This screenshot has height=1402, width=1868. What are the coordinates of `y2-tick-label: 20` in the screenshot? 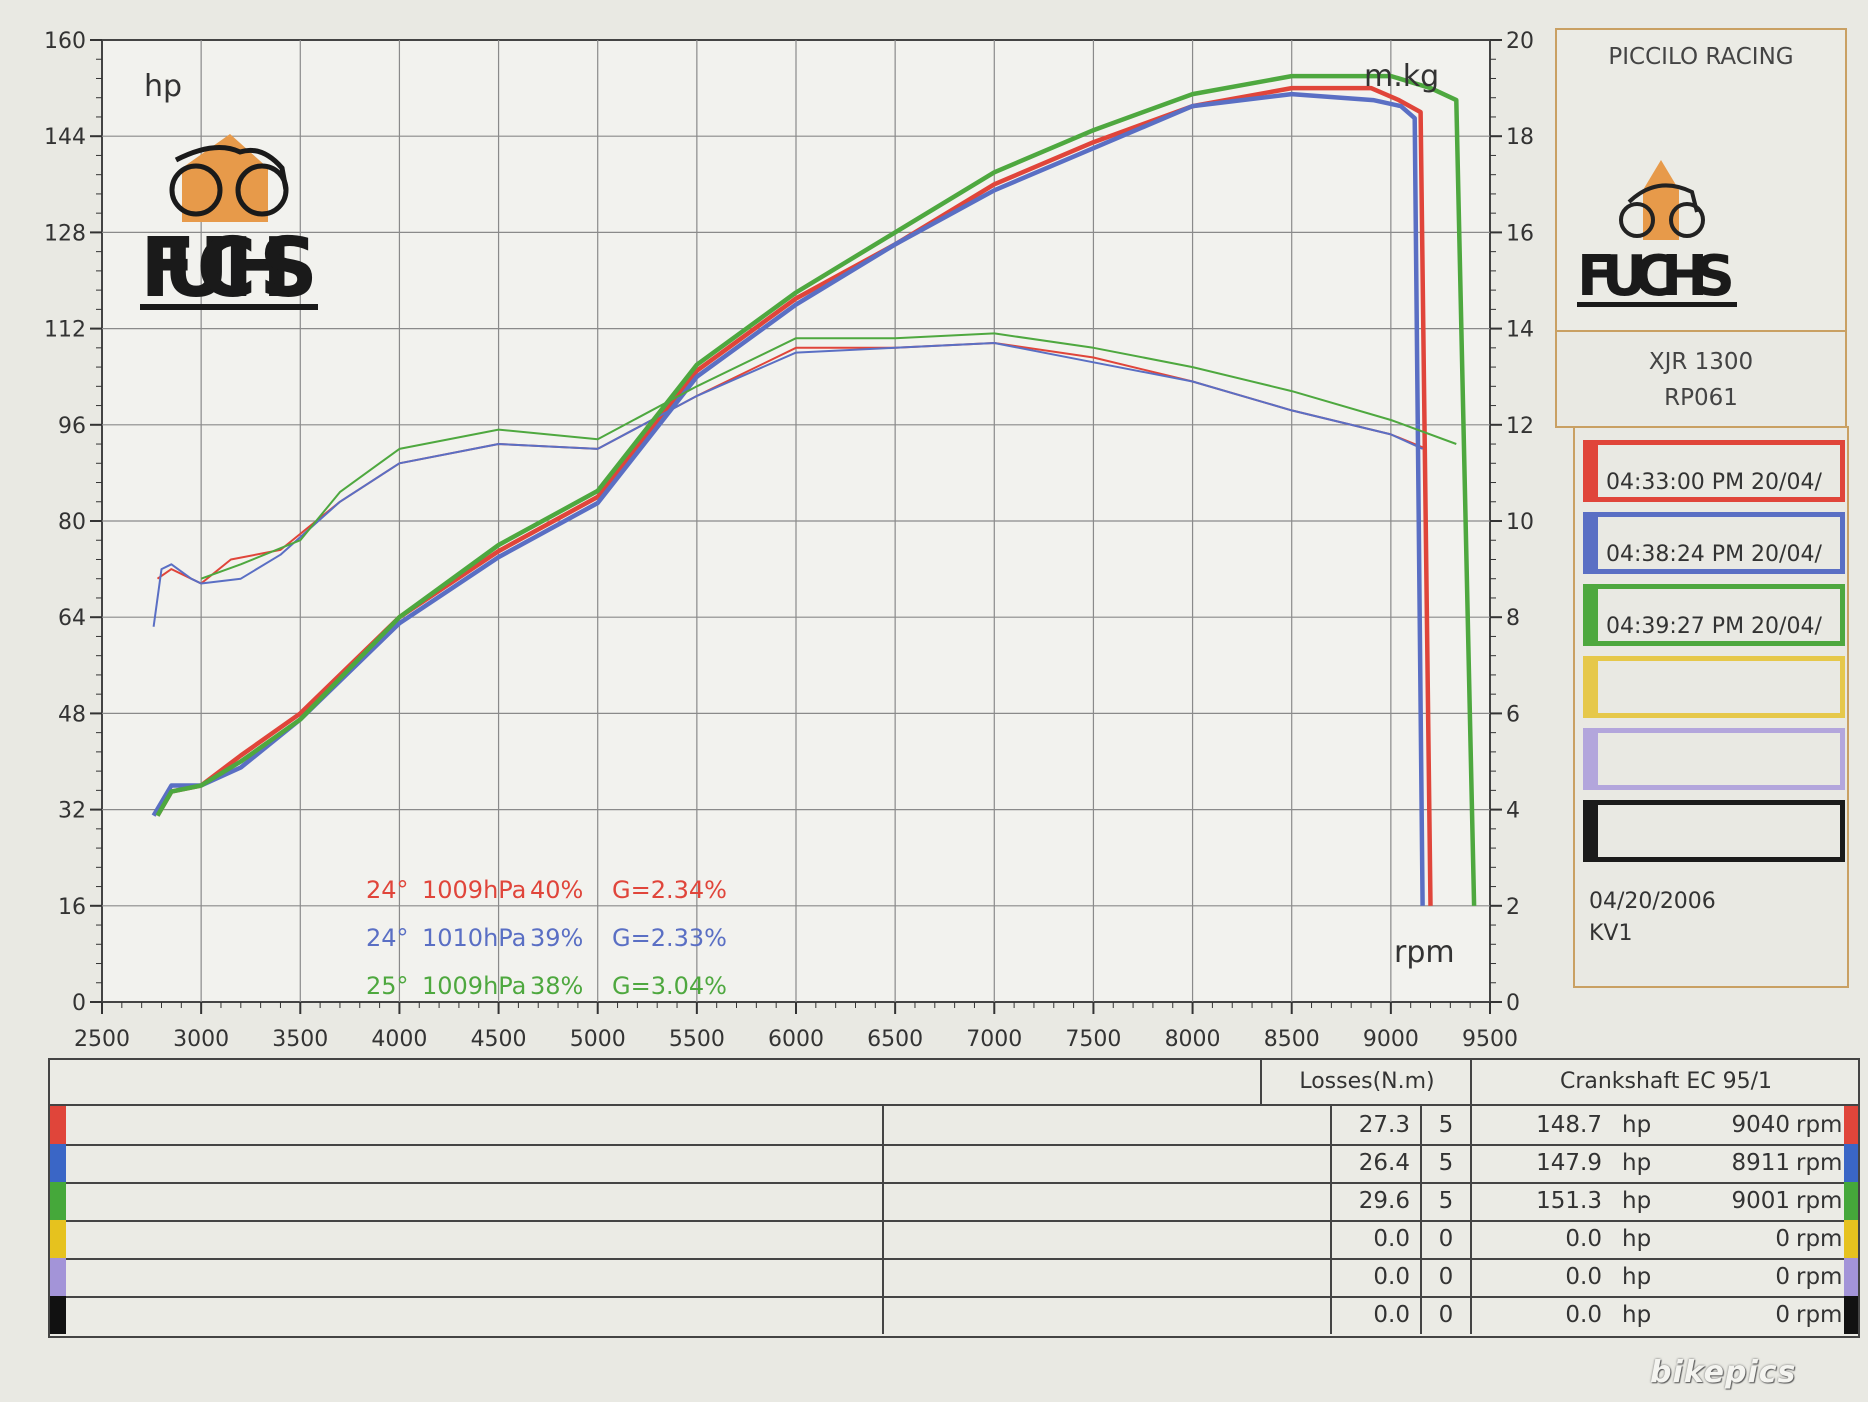 It's located at (1520, 41).